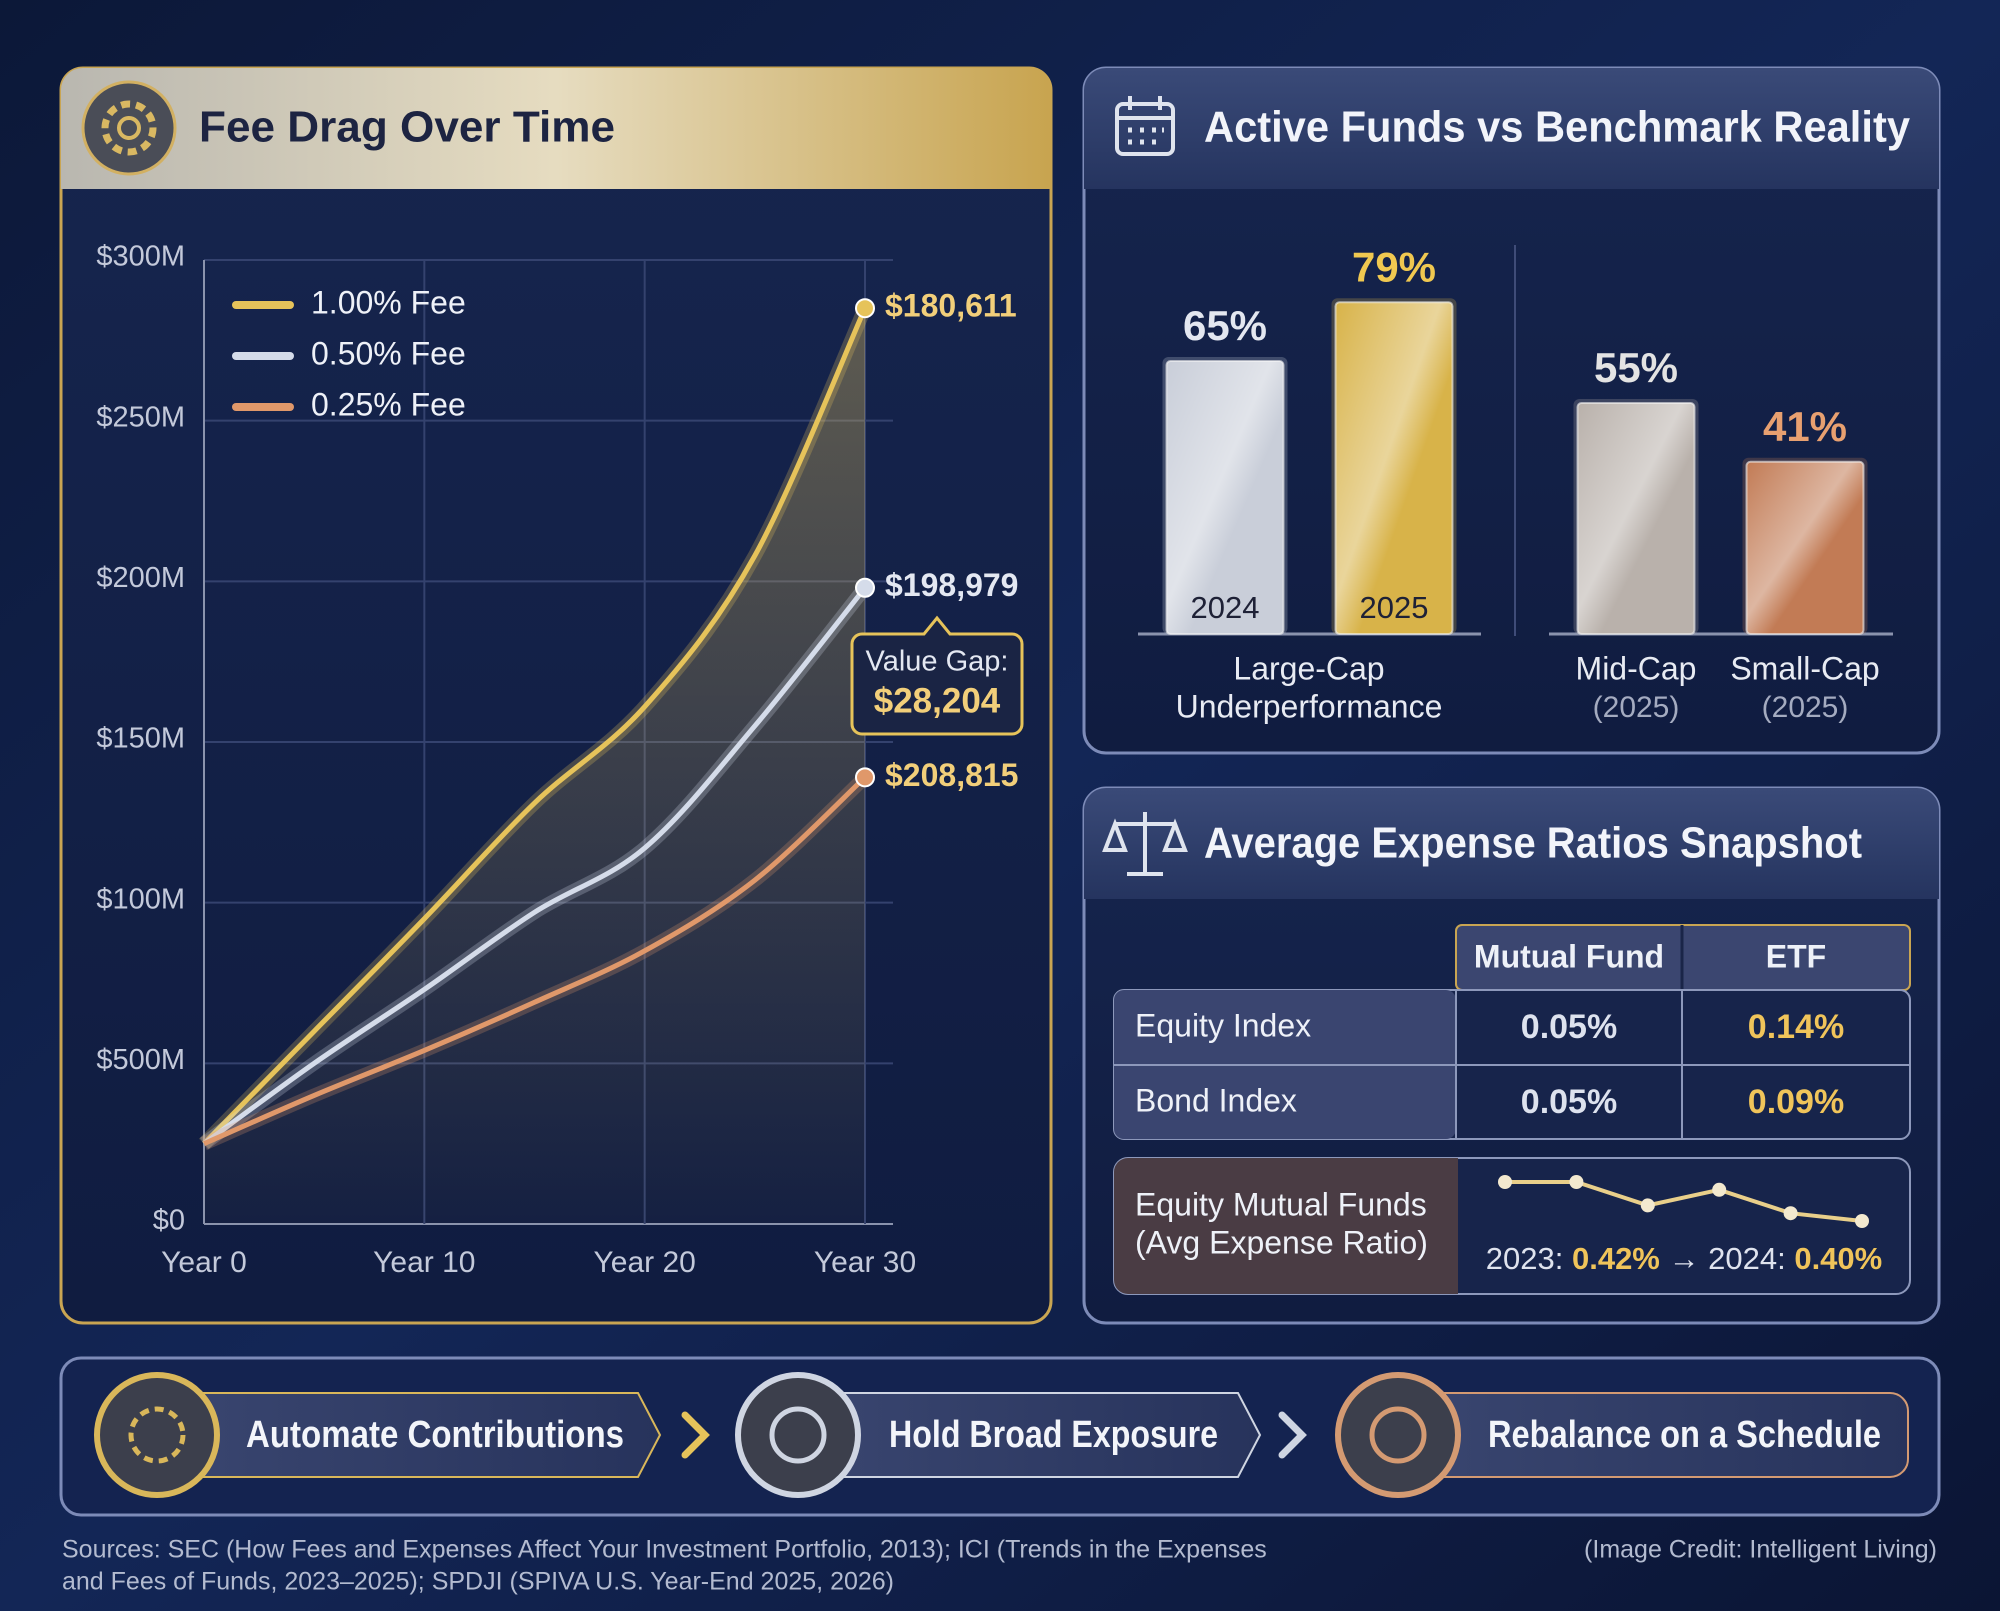  Describe the element at coordinates (1053, 1435) in the screenshot. I see `step-label: Hold Broad Exposure` at that location.